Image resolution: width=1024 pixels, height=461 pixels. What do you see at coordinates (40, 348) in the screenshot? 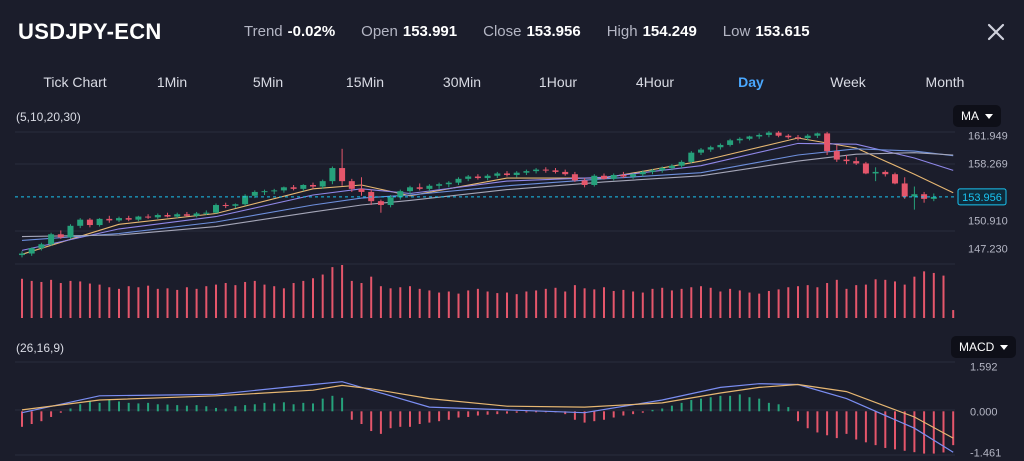
I see `macd-params: (26,16,9)` at bounding box center [40, 348].